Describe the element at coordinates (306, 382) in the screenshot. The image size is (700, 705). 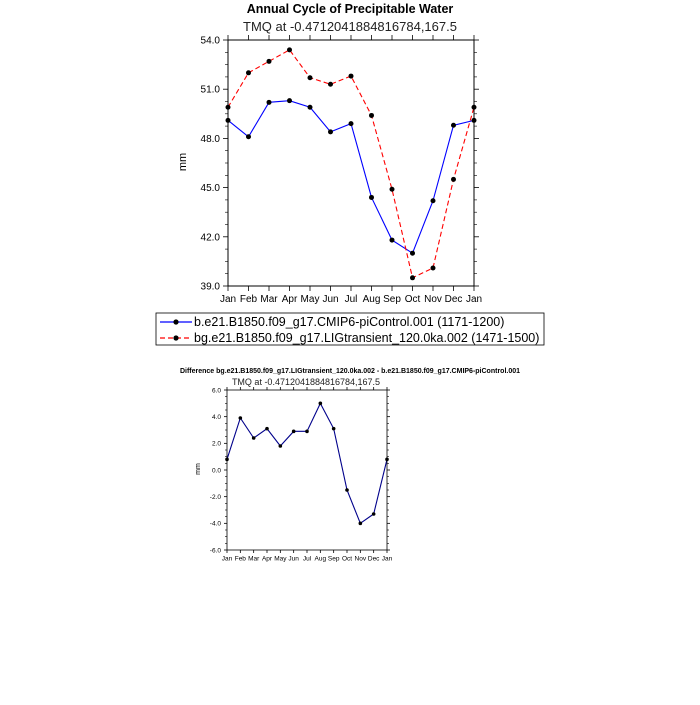
I see `difference-subtitle: TMQ at -0.4712041884816784,167.5` at that location.